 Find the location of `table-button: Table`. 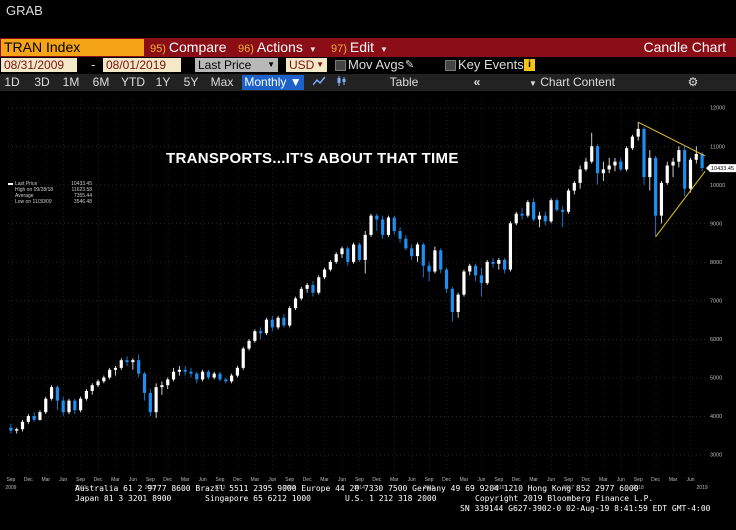

table-button: Table is located at coordinates (404, 82).